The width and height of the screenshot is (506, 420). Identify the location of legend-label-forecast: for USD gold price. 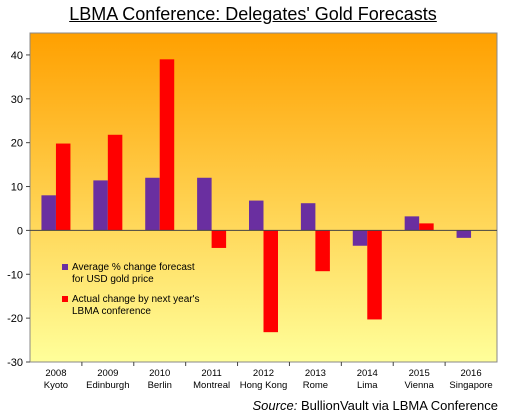
(113, 279).